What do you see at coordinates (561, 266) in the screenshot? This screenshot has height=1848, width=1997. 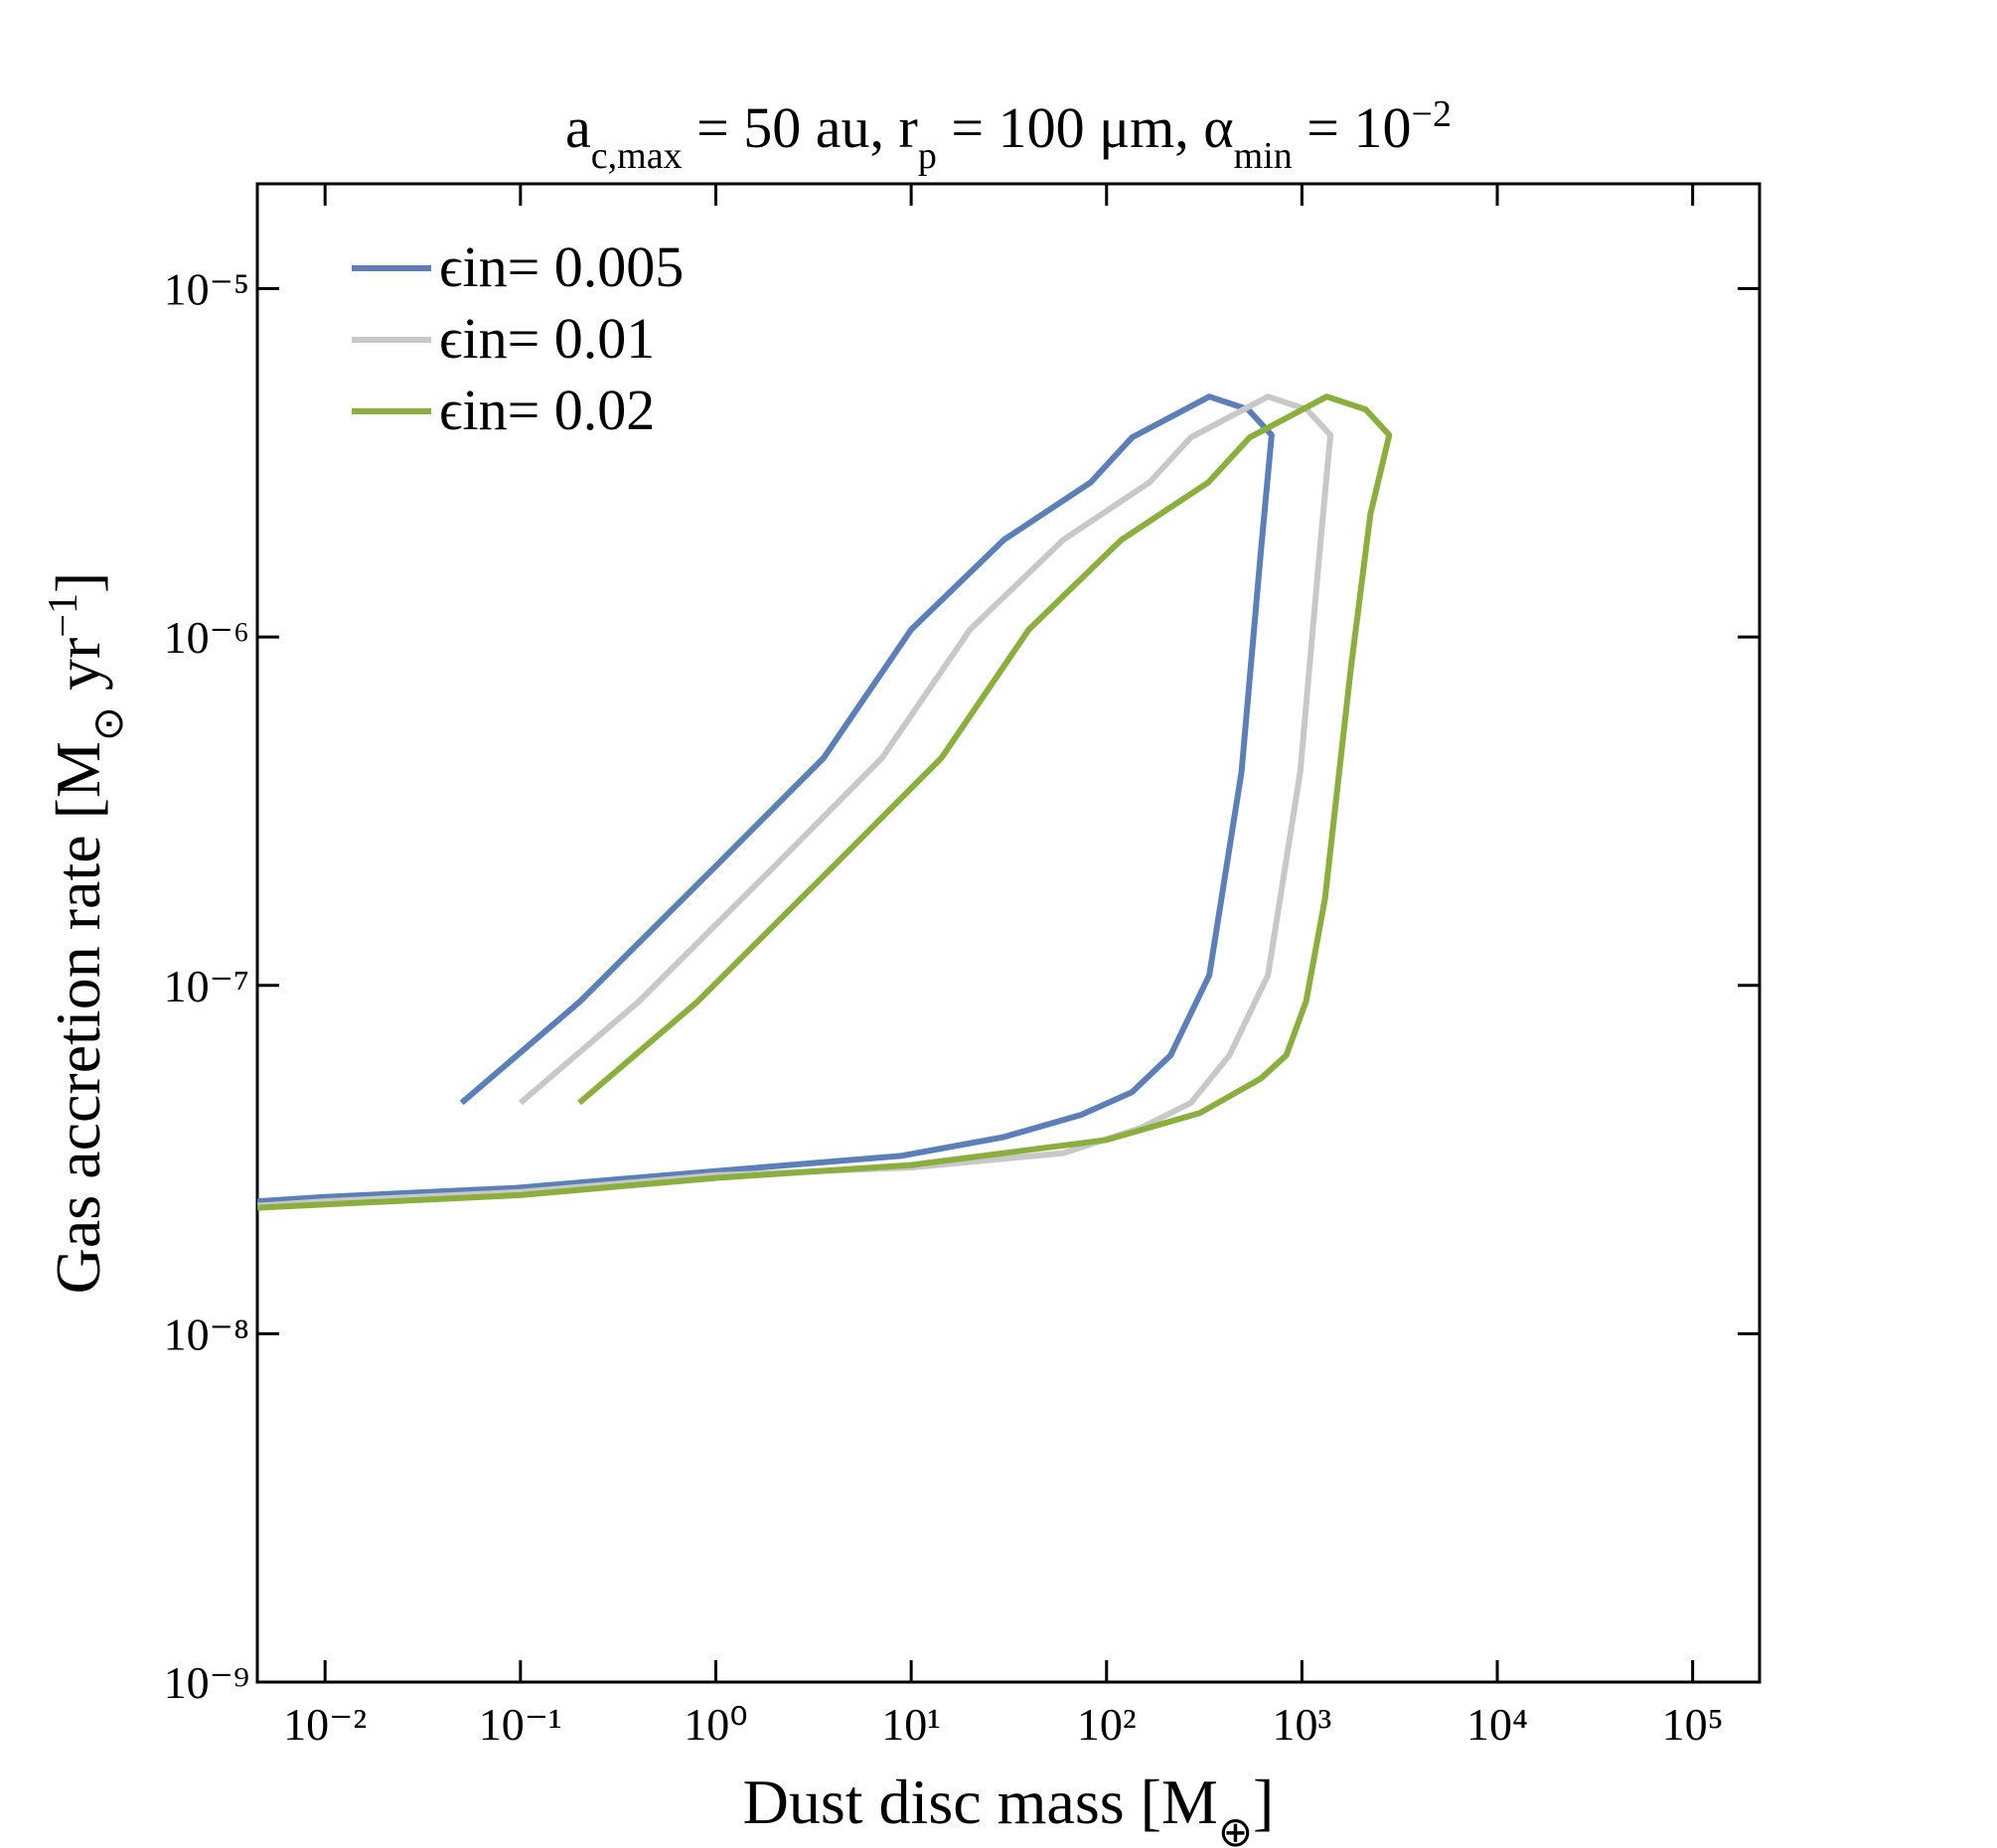 I see `legend-label: ϵin= 0.005` at bounding box center [561, 266].